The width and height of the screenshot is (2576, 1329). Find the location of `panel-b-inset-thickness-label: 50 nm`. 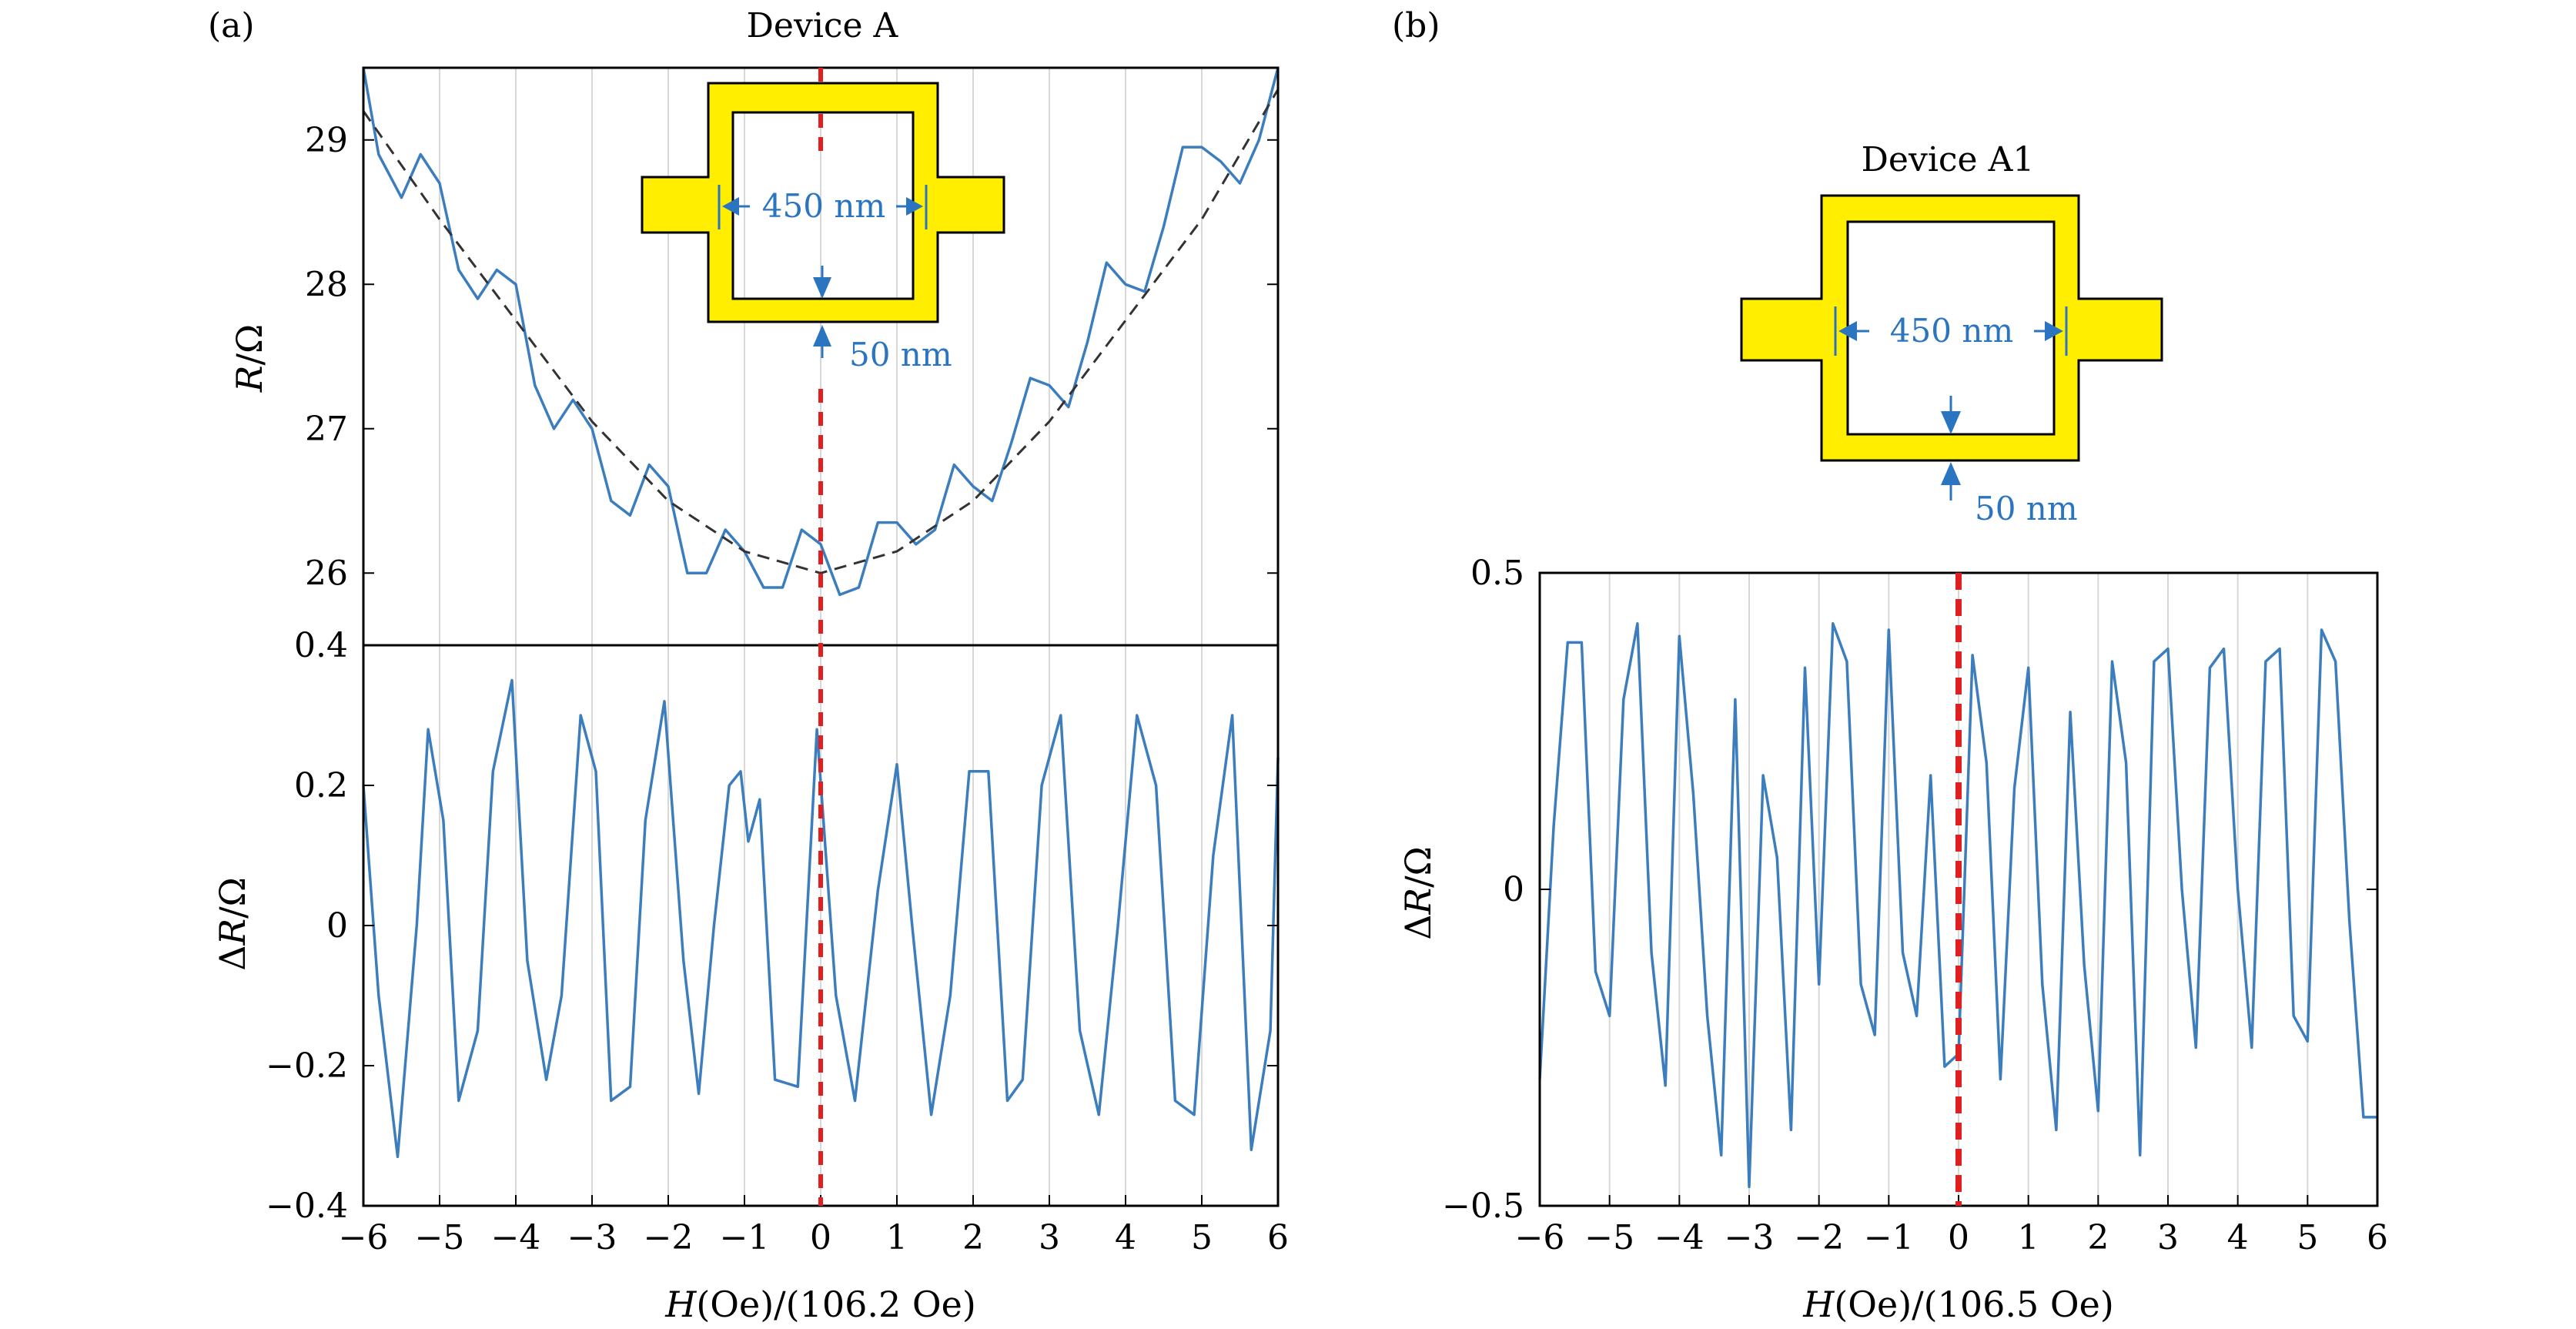

panel-b-inset-thickness-label: 50 nm is located at coordinates (2027, 508).